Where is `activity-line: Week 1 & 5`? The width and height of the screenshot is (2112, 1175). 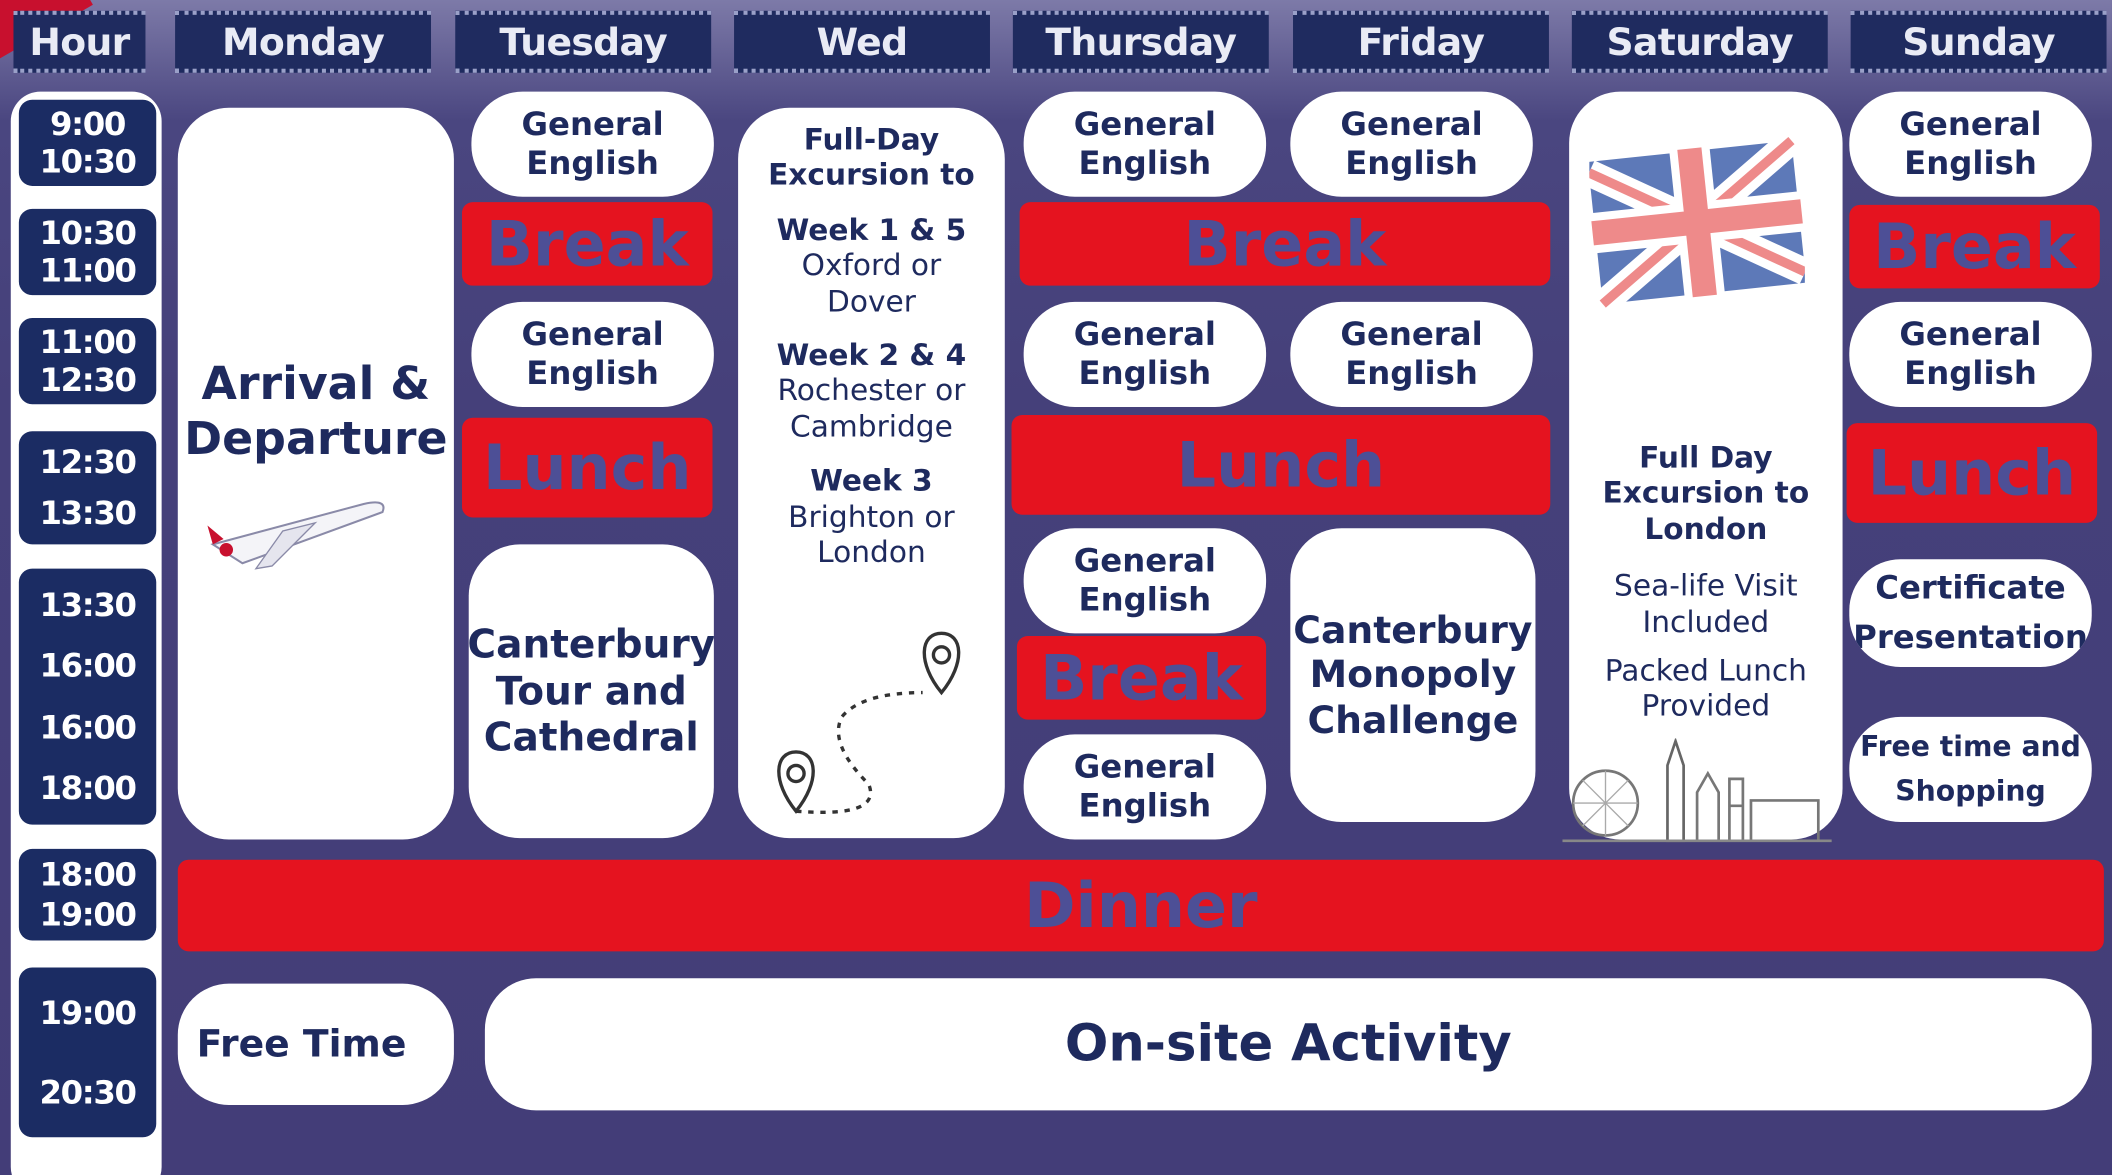 activity-line: Week 1 & 5 is located at coordinates (871, 230).